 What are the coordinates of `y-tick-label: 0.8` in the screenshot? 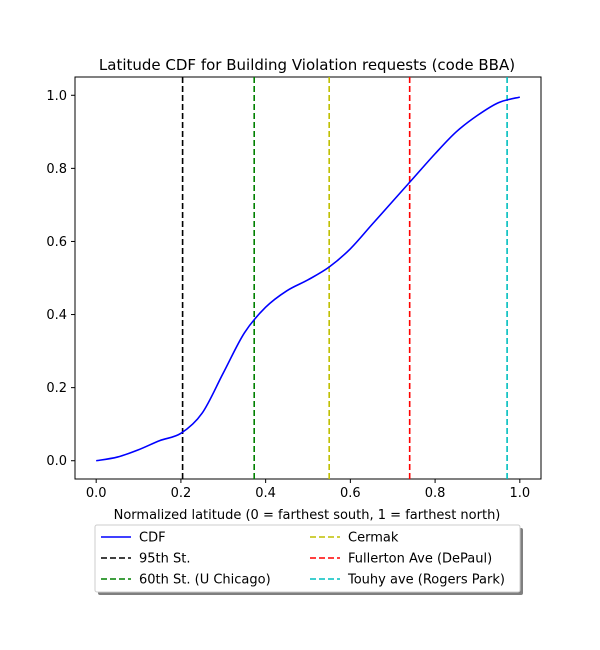 It's located at (56, 169).